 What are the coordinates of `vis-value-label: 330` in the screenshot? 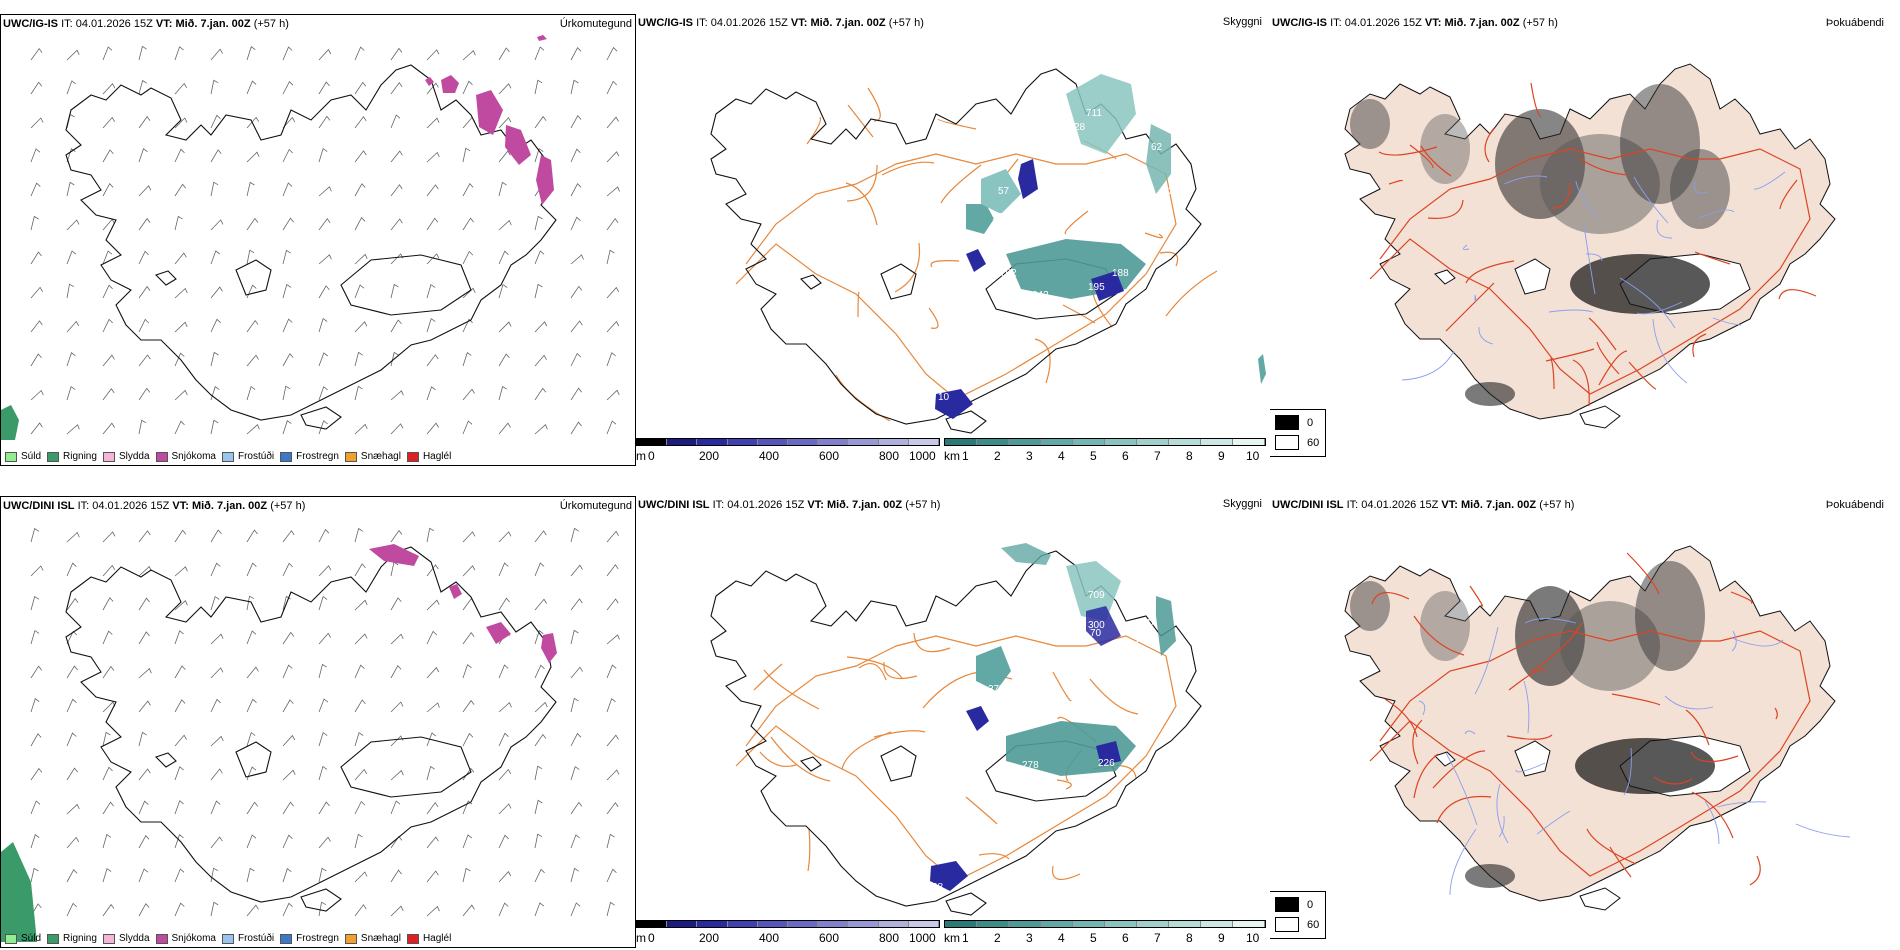 It's located at (1176, 191).